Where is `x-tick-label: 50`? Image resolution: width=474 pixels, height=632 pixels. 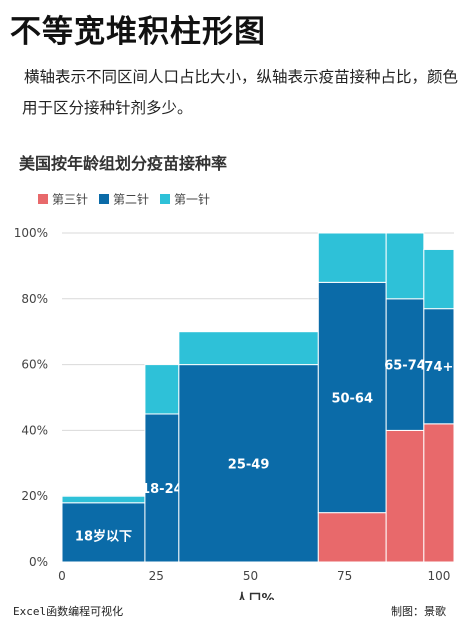
x-tick-label: 50 is located at coordinates (250, 576).